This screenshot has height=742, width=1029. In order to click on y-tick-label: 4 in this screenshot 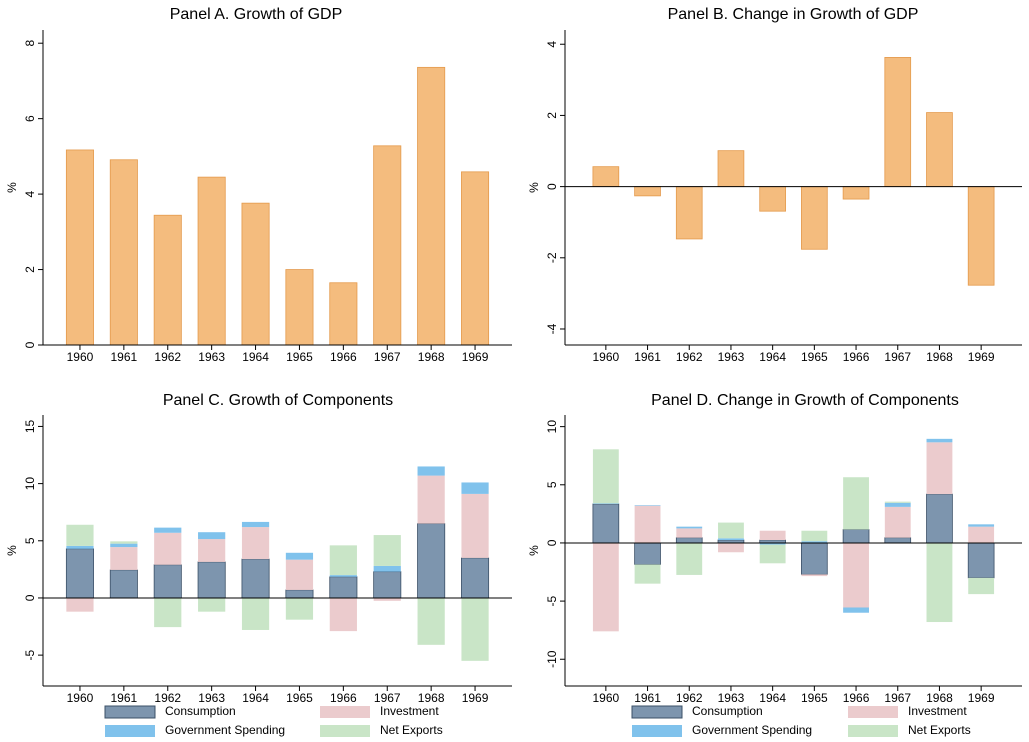, I will do `click(552, 44)`.